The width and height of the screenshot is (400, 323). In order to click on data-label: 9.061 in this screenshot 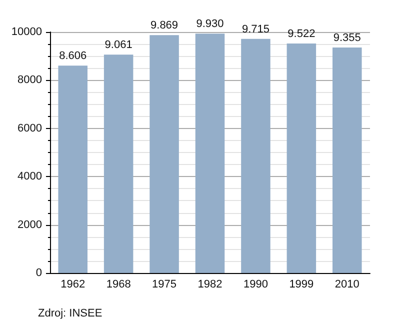, I will do `click(118, 45)`.